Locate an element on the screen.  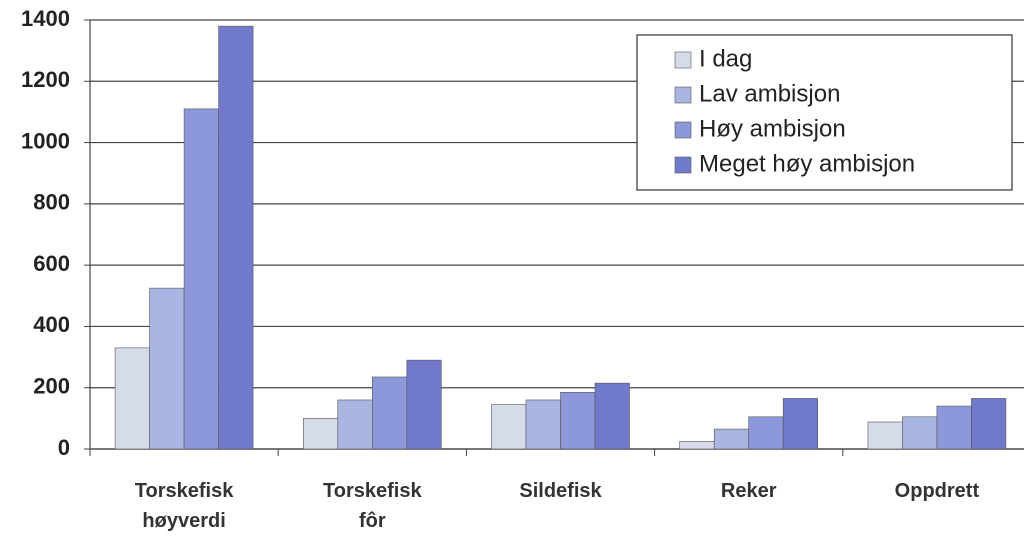
legend-label: Meget høy ambisjon is located at coordinates (807, 163).